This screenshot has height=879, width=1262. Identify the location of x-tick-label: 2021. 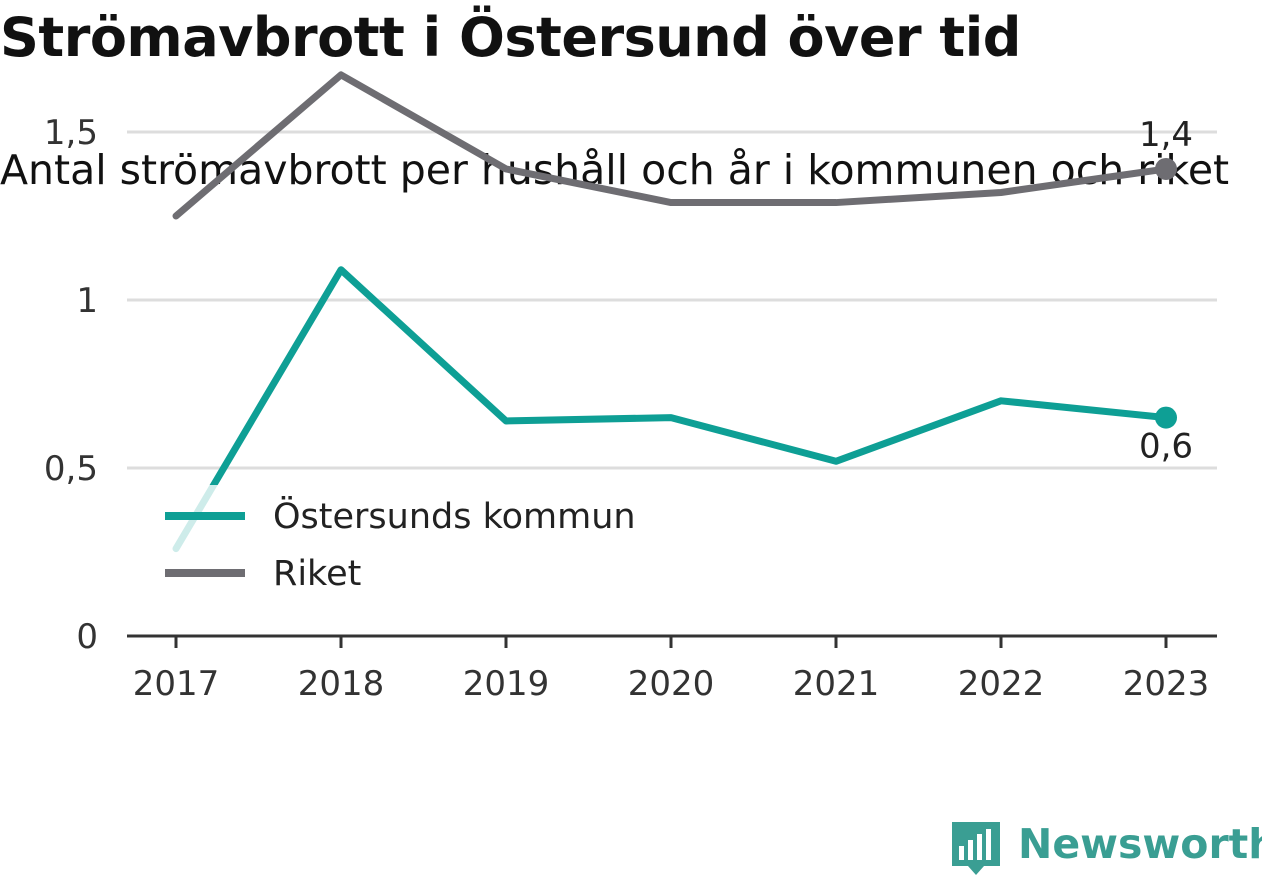
(836, 684).